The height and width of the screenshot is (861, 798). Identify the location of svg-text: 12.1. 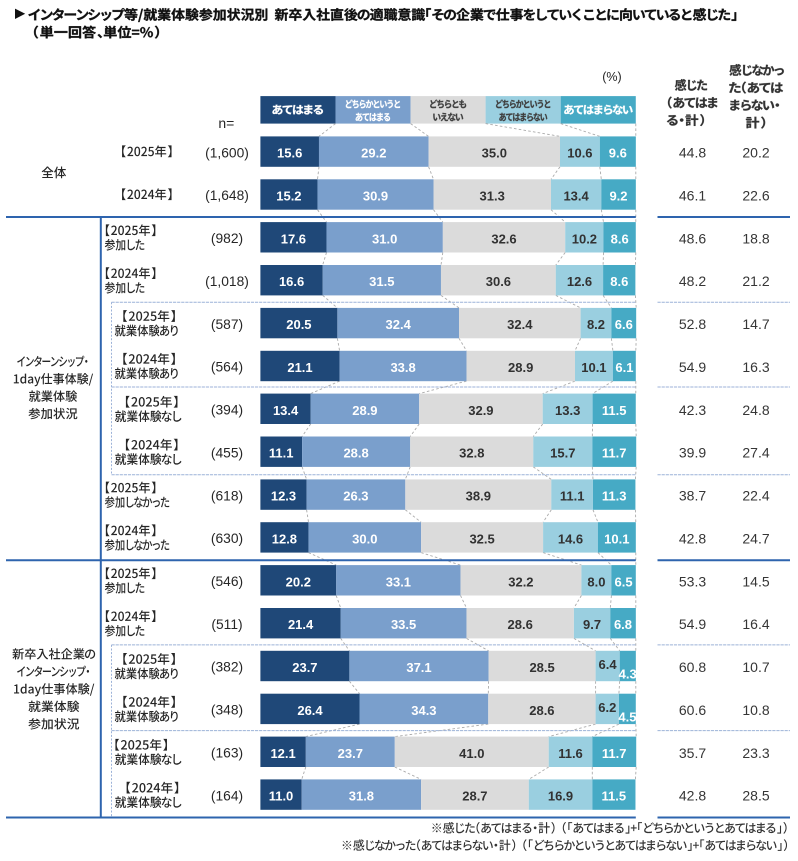
(282, 753).